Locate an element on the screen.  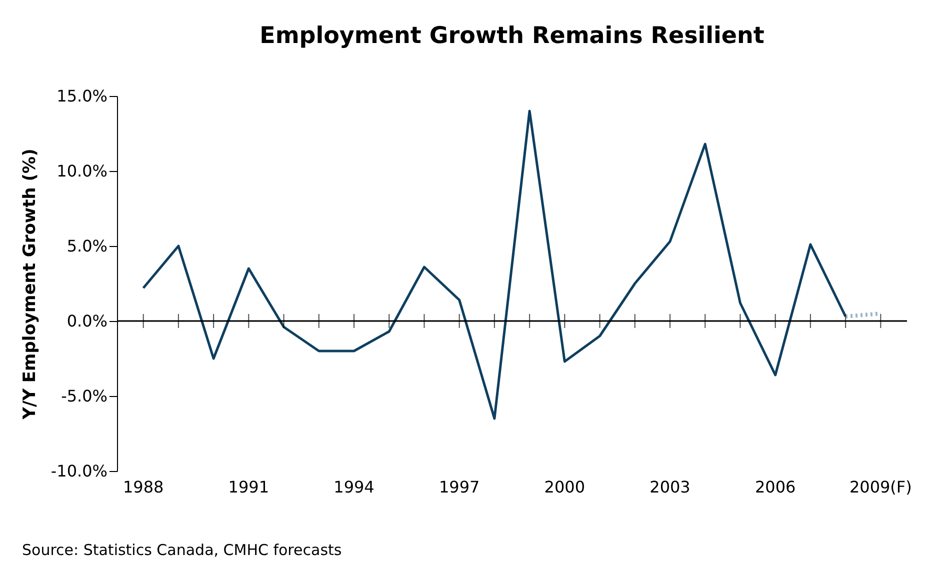
x-tick-label: 1997 is located at coordinates (459, 487).